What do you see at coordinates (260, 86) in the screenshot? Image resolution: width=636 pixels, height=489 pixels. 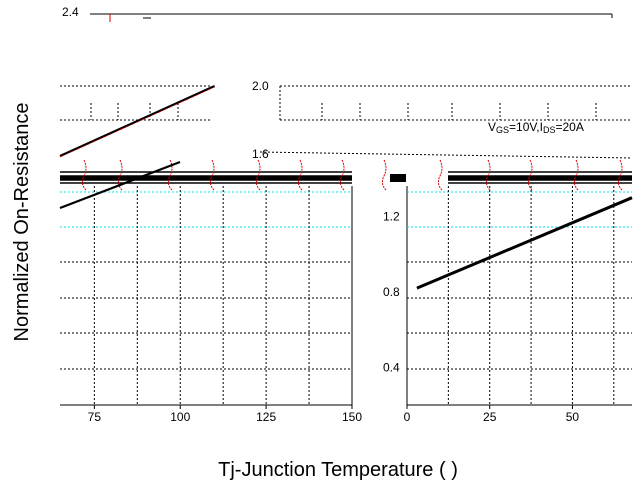 I see `top-y-tick-label: 2.0` at bounding box center [260, 86].